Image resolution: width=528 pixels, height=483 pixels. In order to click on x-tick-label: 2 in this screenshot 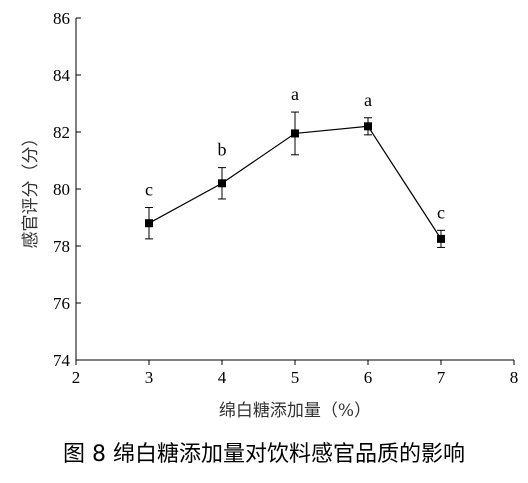, I will do `click(76, 377)`.